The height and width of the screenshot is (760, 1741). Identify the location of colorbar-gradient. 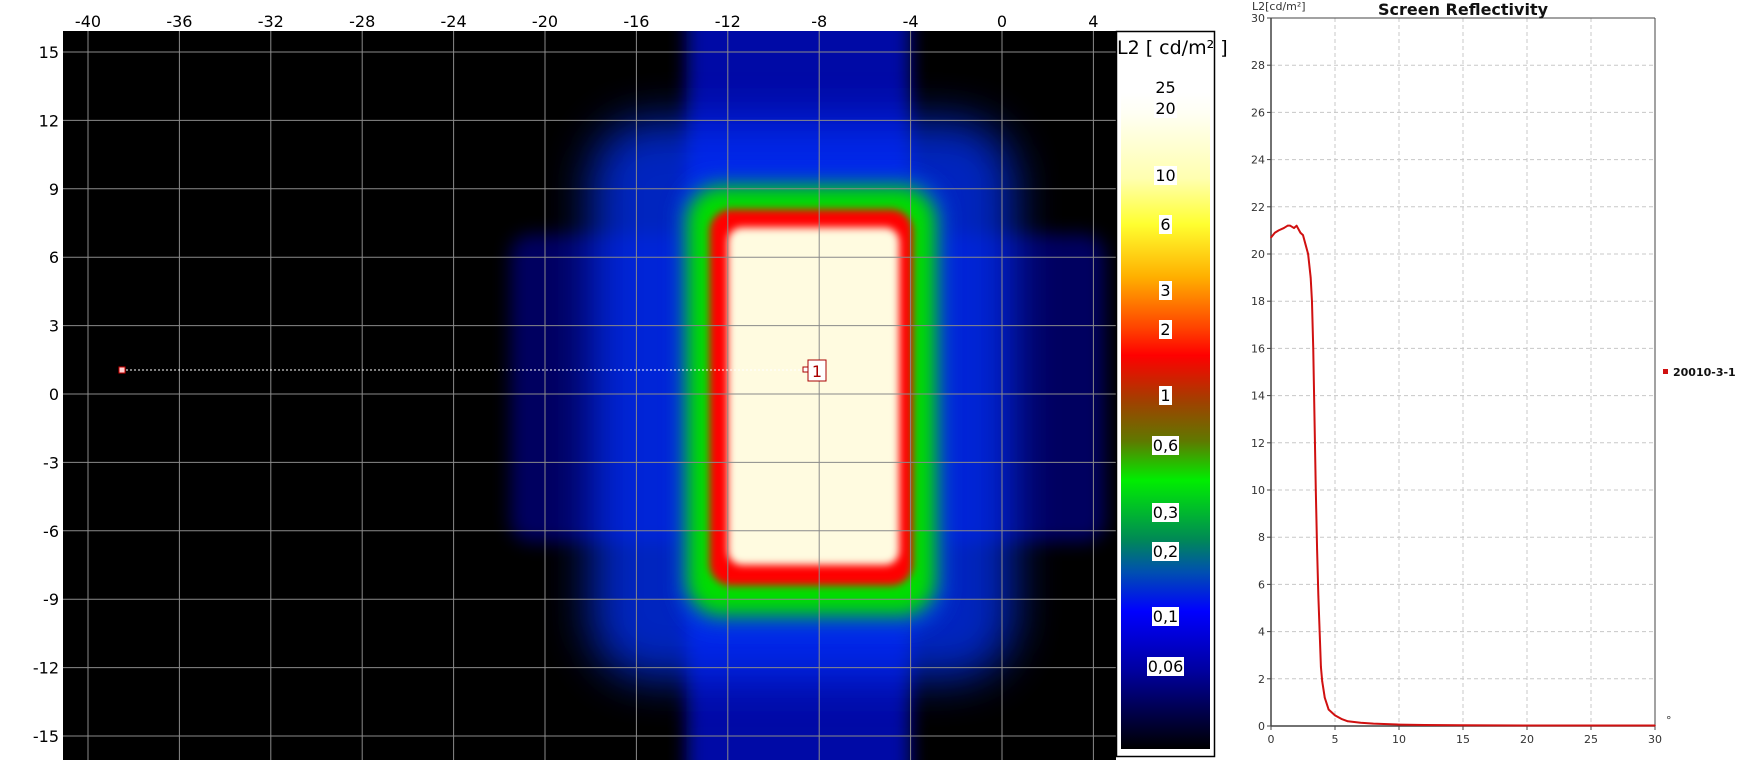
(1165, 421).